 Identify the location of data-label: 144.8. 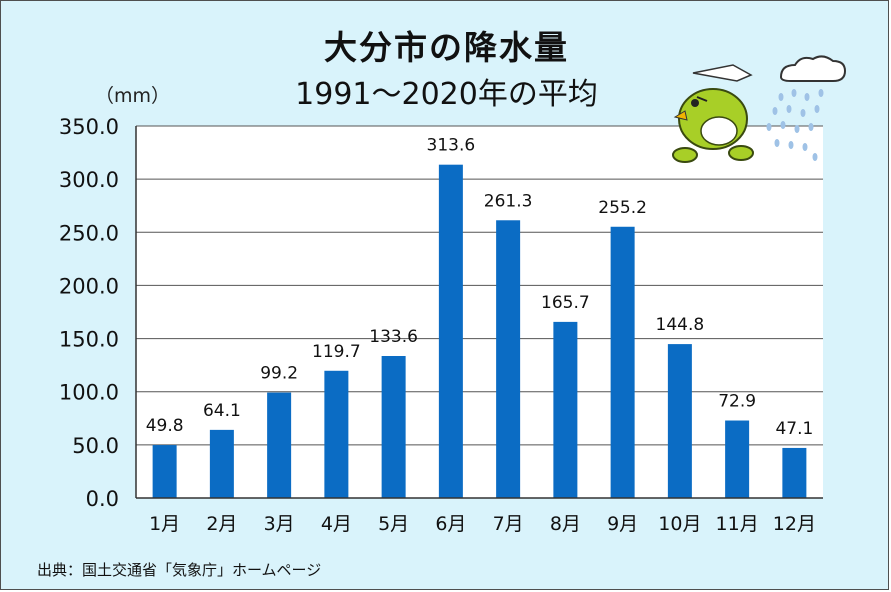
(680, 325).